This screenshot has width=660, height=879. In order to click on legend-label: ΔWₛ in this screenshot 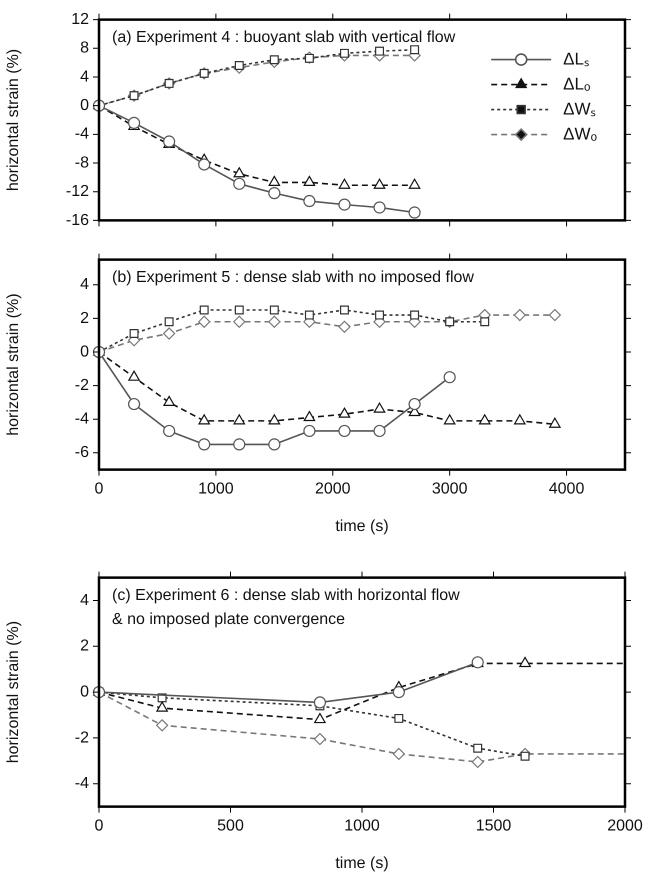, I will do `click(579, 108)`.